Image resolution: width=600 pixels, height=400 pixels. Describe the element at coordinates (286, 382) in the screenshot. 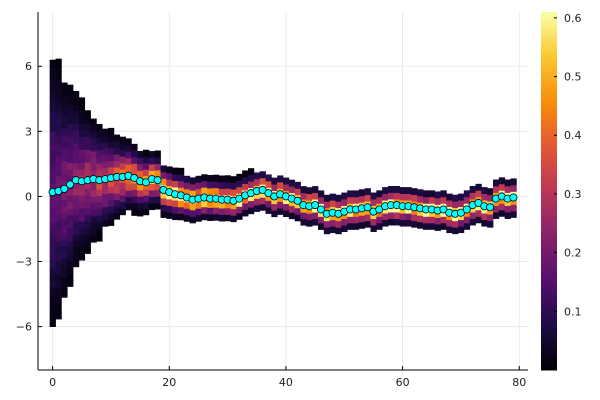

I see `x-tick-label: 40` at that location.